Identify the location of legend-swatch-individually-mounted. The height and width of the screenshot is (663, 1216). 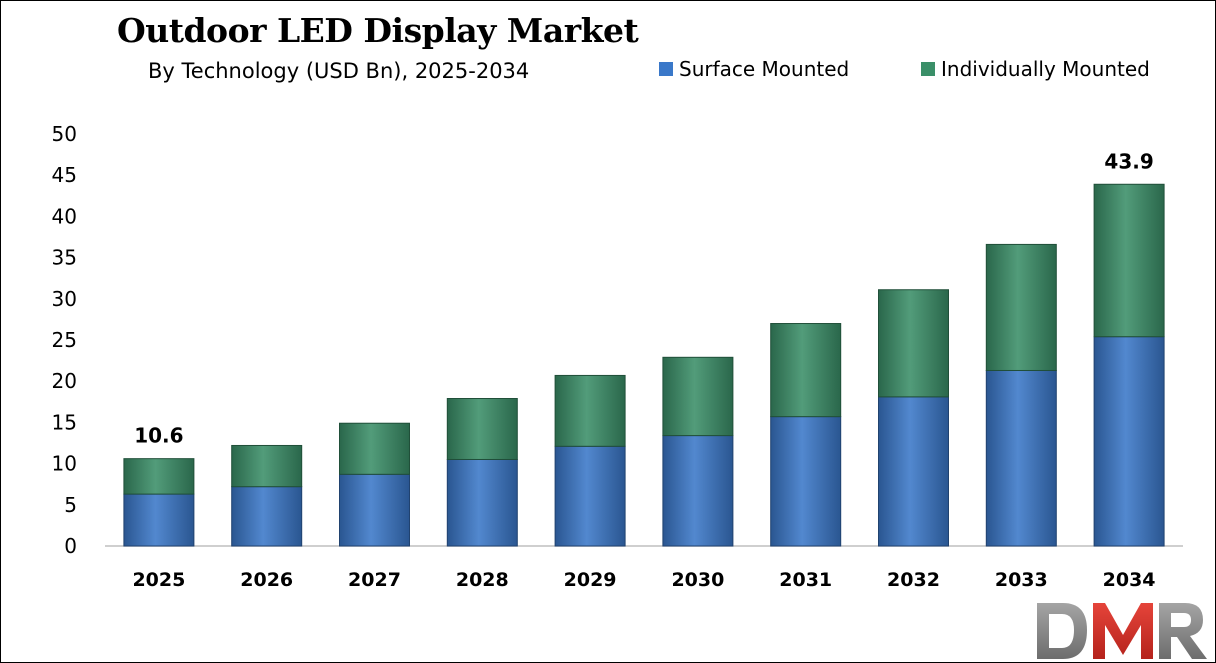
(928, 69).